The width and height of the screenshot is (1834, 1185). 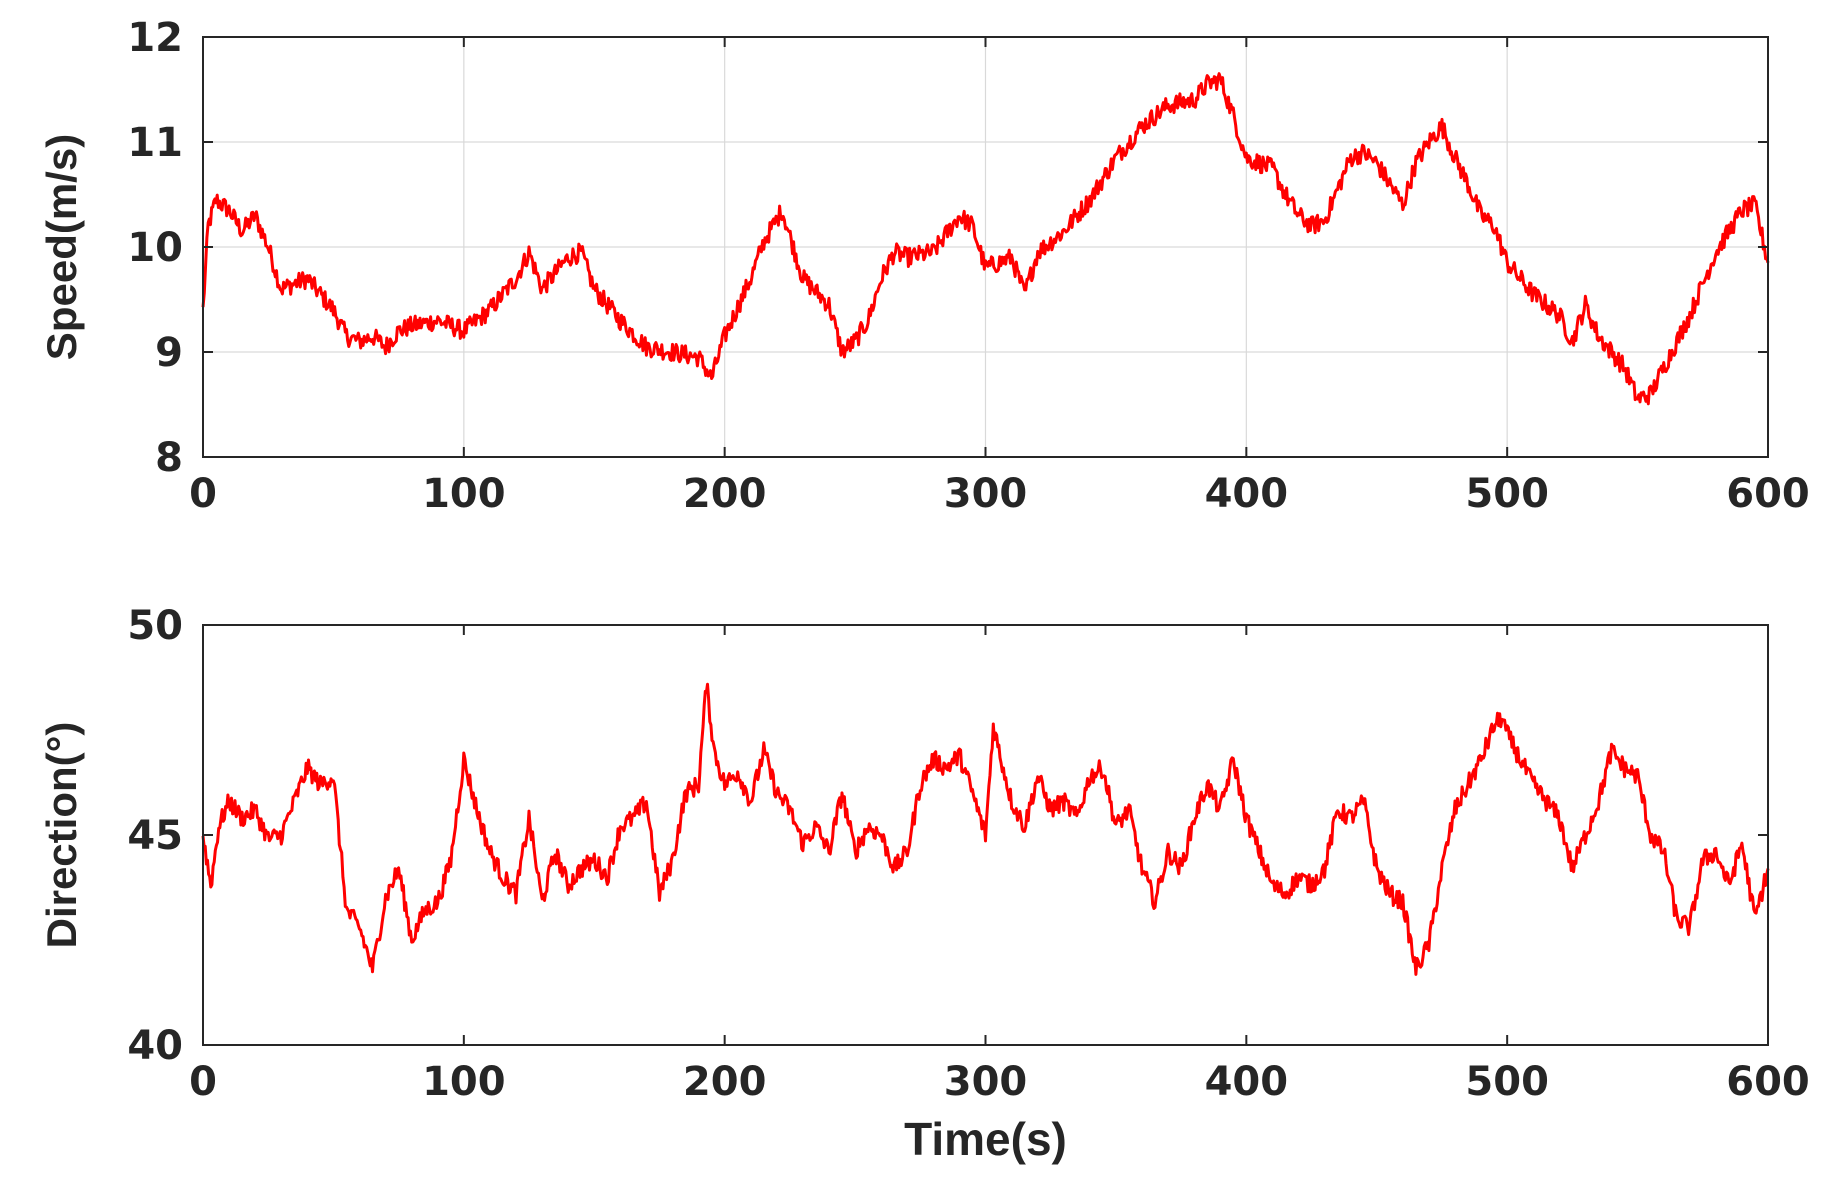 I want to click on y-tick-label: 45, so click(x=155, y=836).